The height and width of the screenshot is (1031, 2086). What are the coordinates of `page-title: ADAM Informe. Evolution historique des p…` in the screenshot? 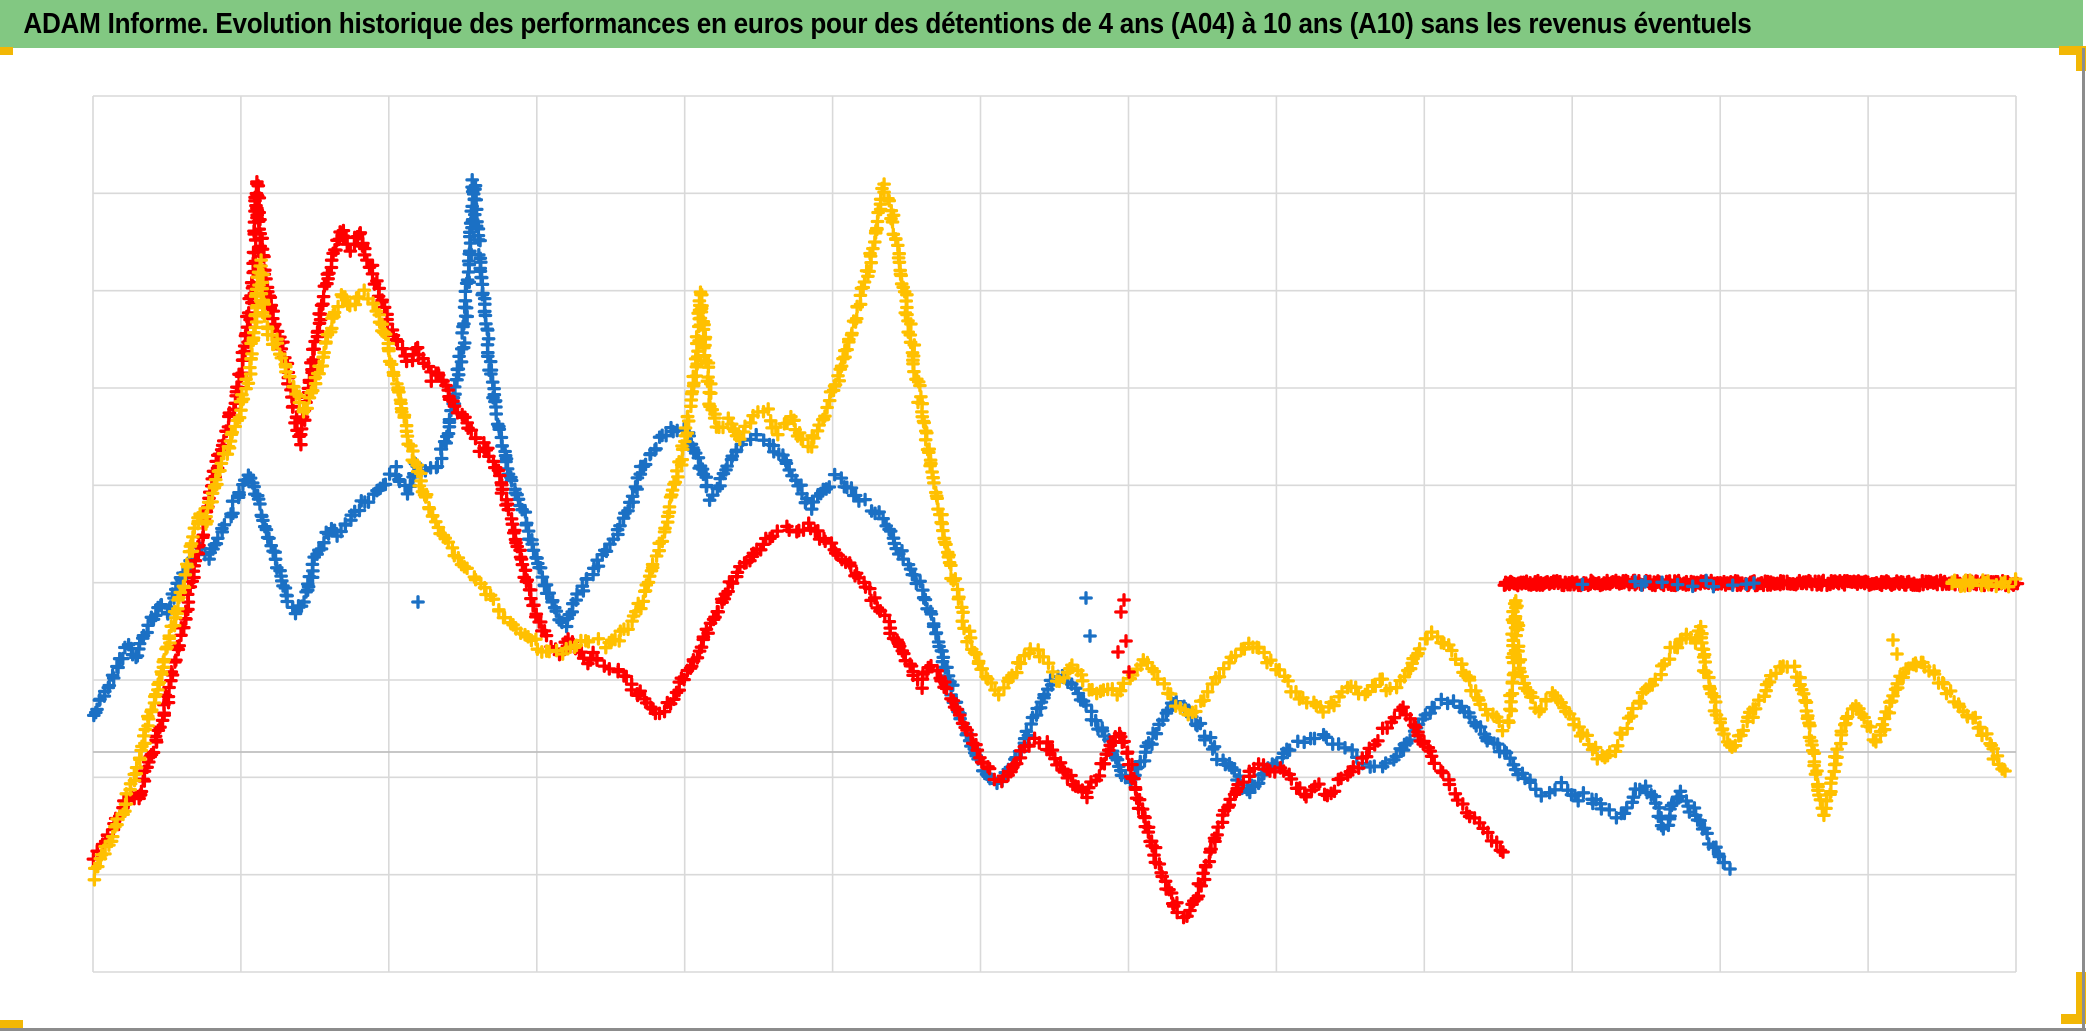 It's located at (887, 23).